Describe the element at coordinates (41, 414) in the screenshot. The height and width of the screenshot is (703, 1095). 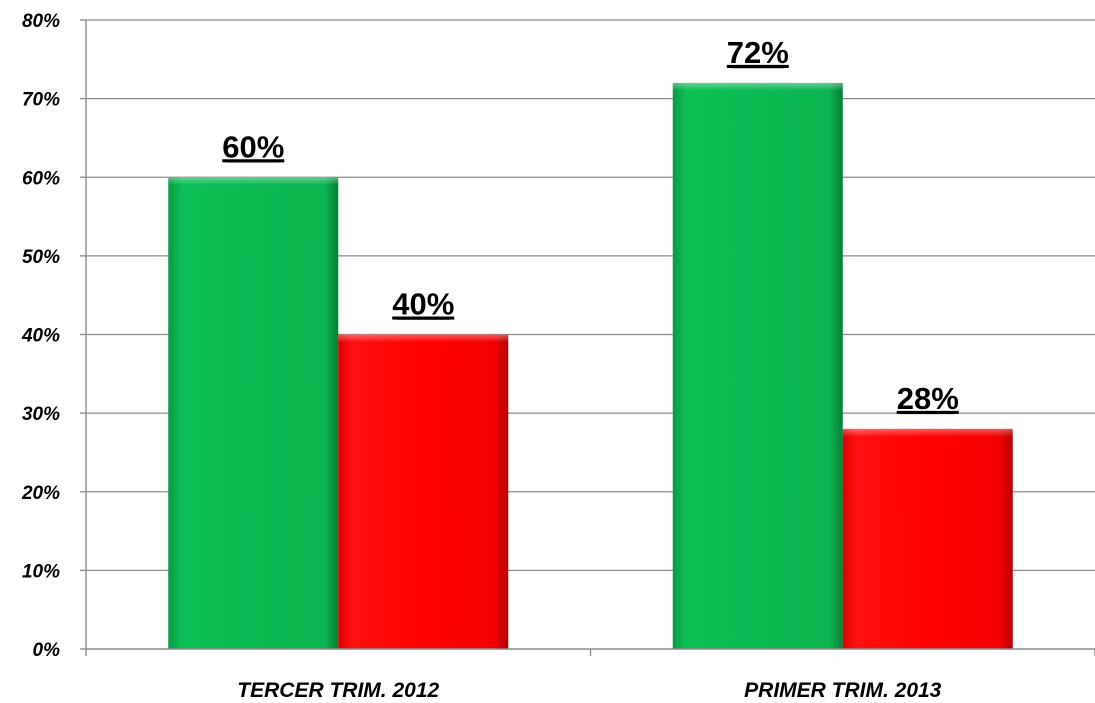
I see `y-tick-label: 30%` at that location.